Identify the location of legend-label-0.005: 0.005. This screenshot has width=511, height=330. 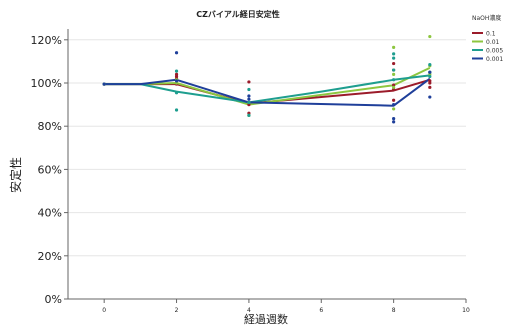
(494, 51).